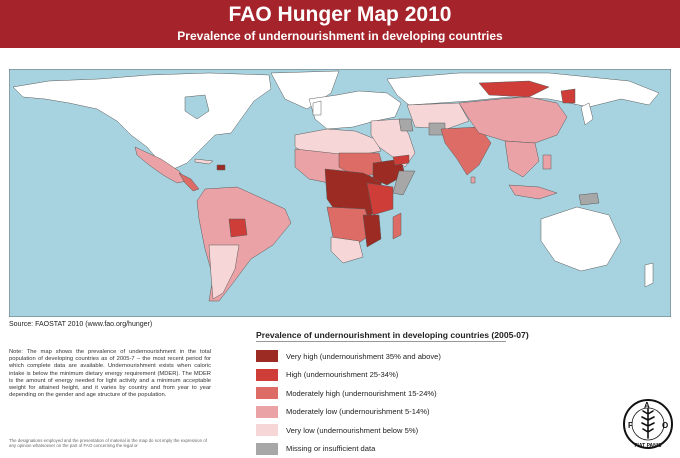  What do you see at coordinates (648, 446) in the screenshot?
I see `svg-text: FIAT PANIS` at bounding box center [648, 446].